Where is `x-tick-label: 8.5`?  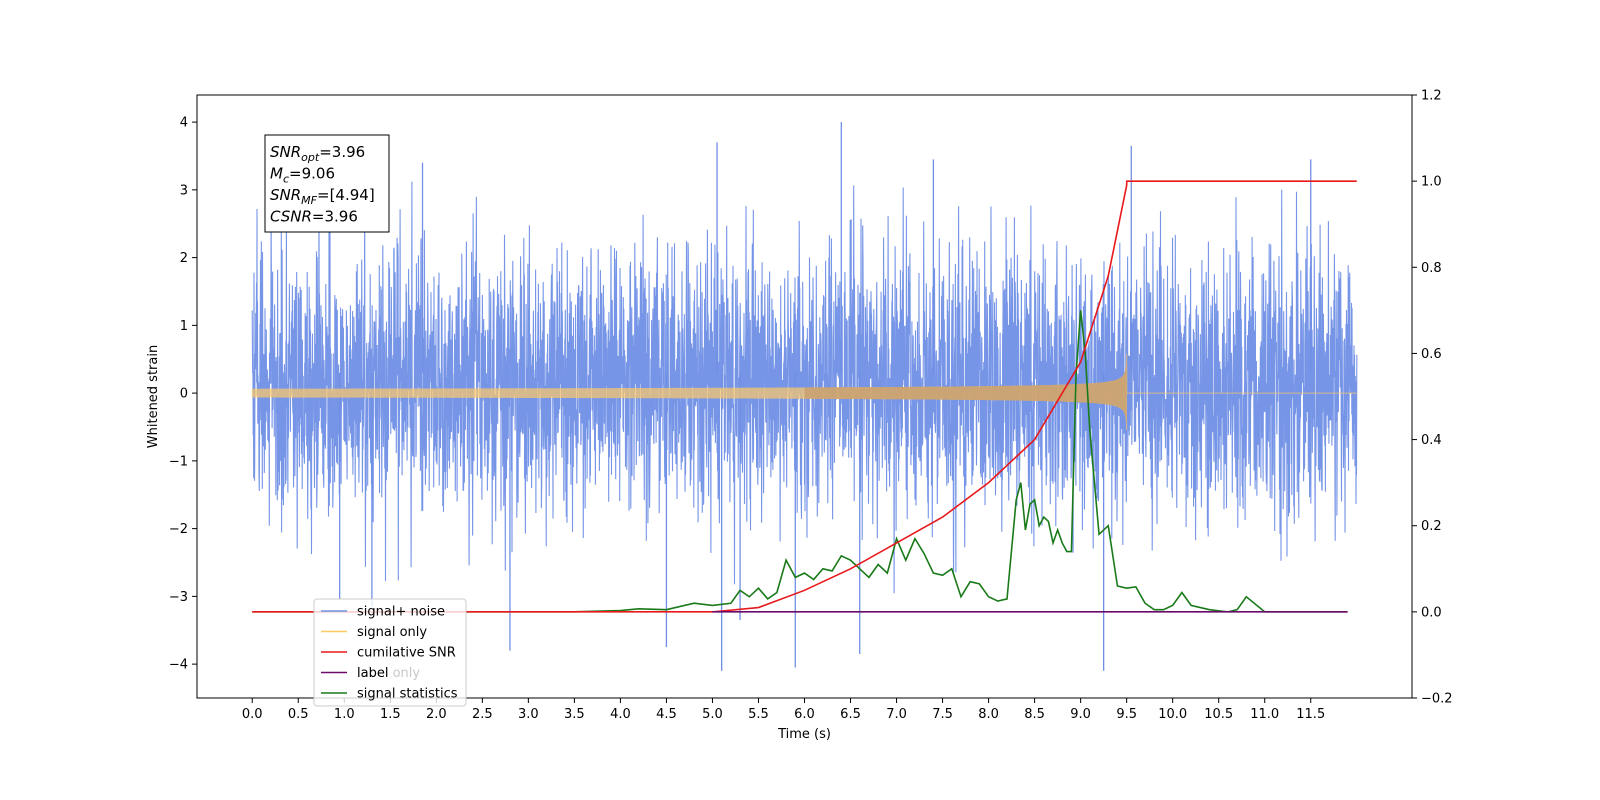 x-tick-label: 8.5 is located at coordinates (1034, 714).